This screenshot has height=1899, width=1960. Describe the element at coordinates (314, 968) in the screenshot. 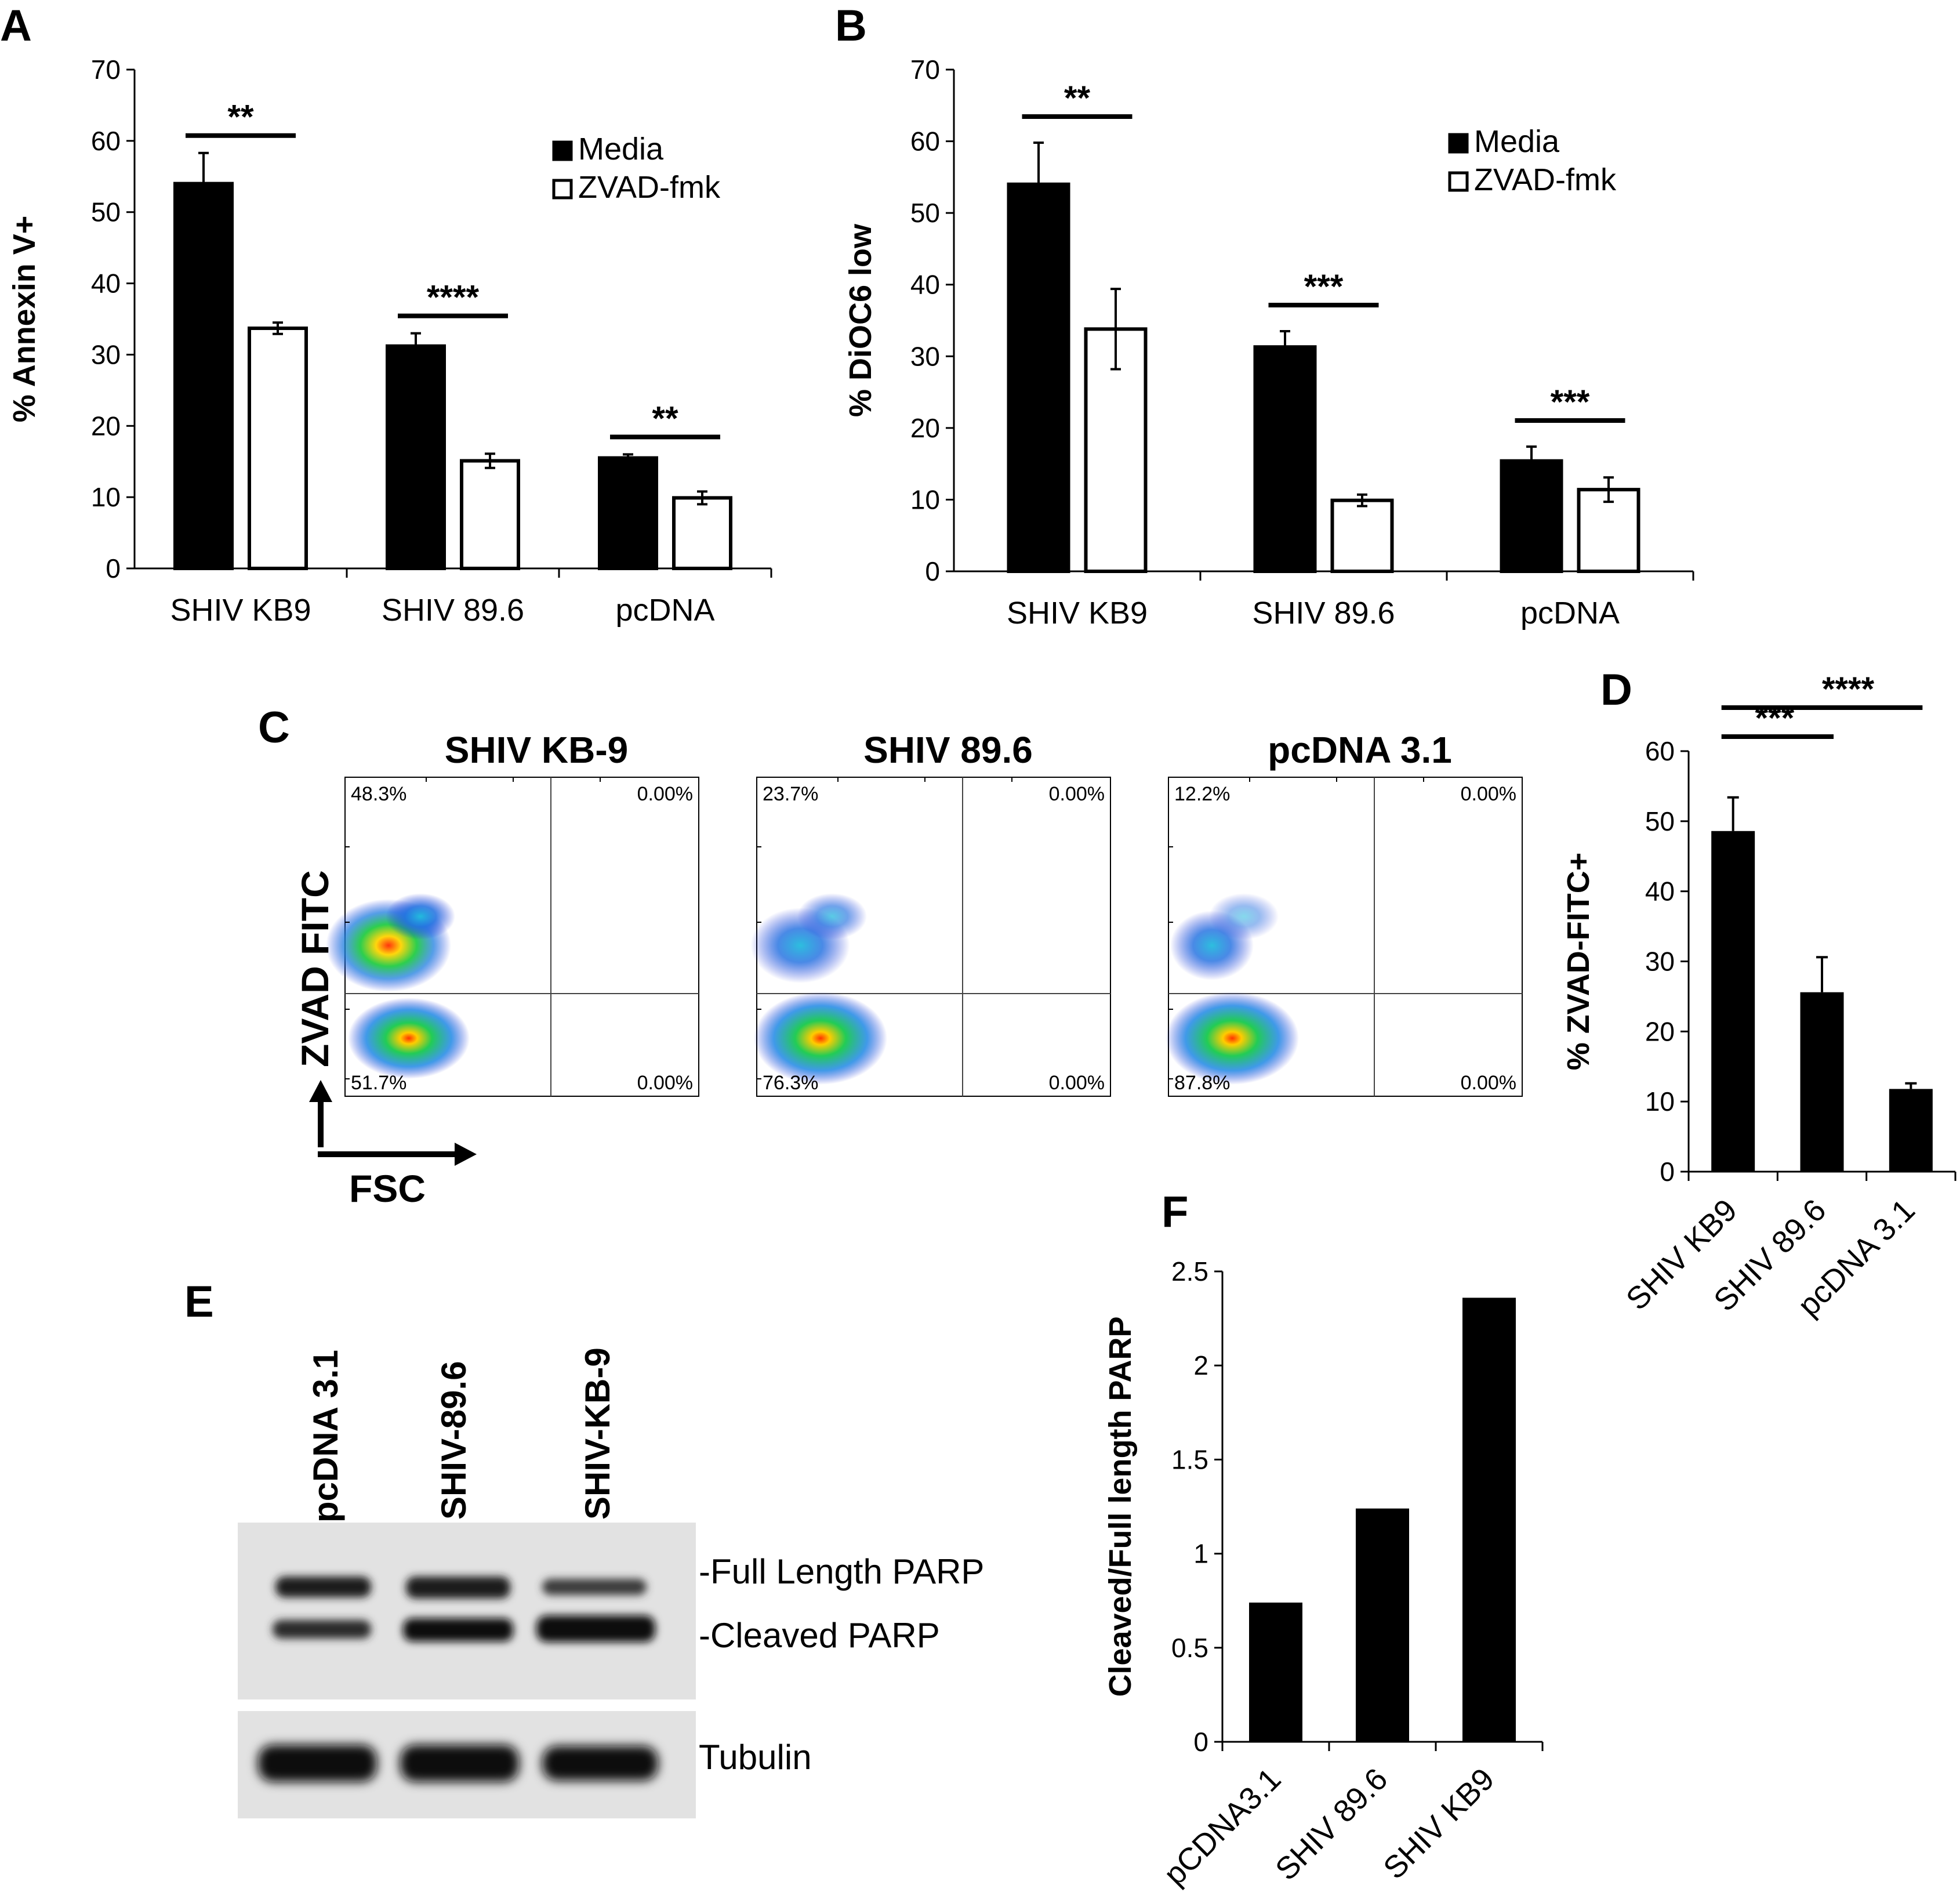

I see `flow-y-axis-label: ZVAD FITC` at that location.